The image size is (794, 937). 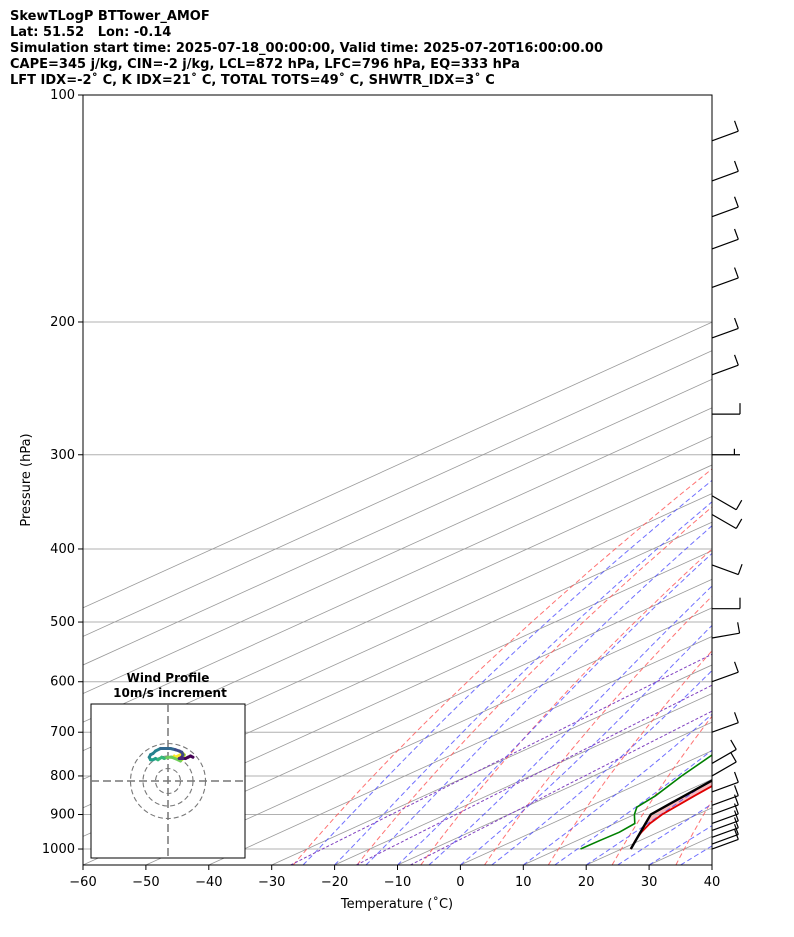 I want to click on wind-barbs, so click(x=727, y=485).